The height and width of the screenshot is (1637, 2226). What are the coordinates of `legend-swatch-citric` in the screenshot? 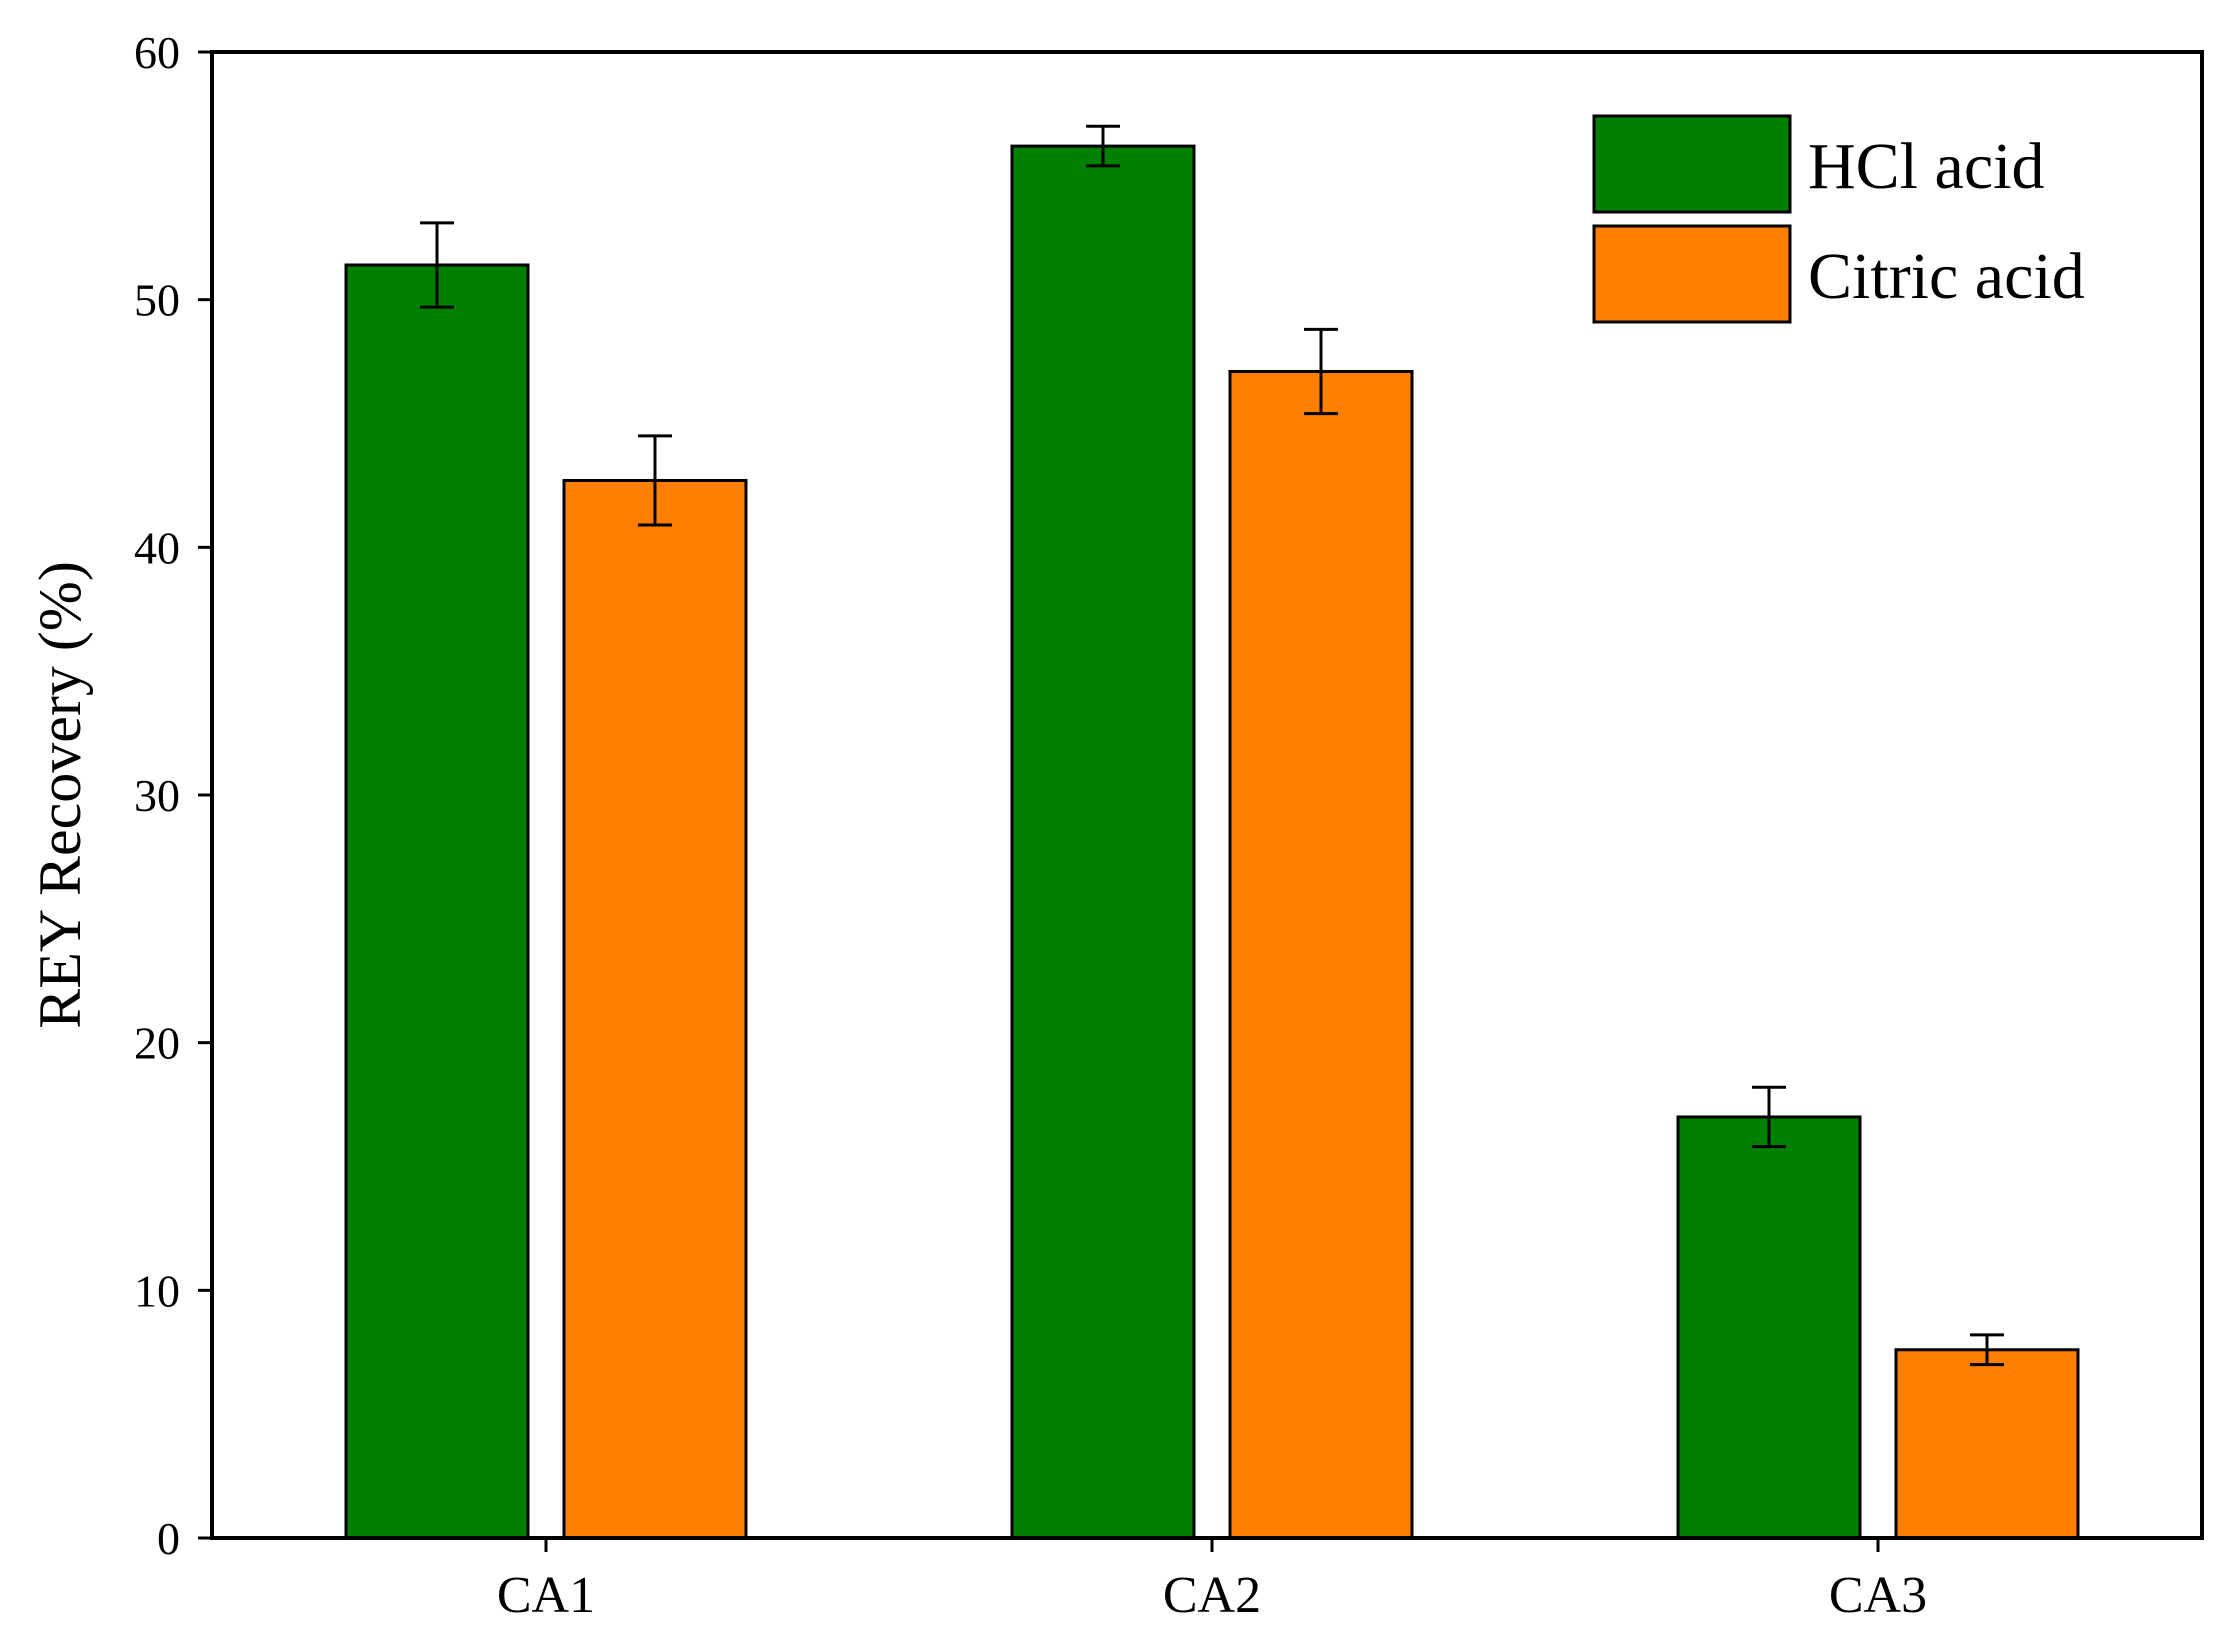 It's located at (1692, 274).